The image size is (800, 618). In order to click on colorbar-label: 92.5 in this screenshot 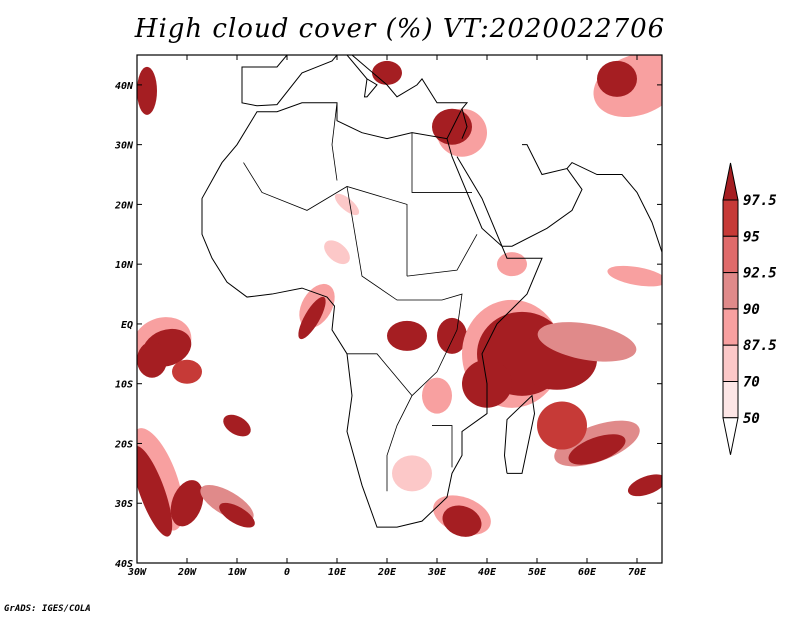, I will do `click(760, 274)`.